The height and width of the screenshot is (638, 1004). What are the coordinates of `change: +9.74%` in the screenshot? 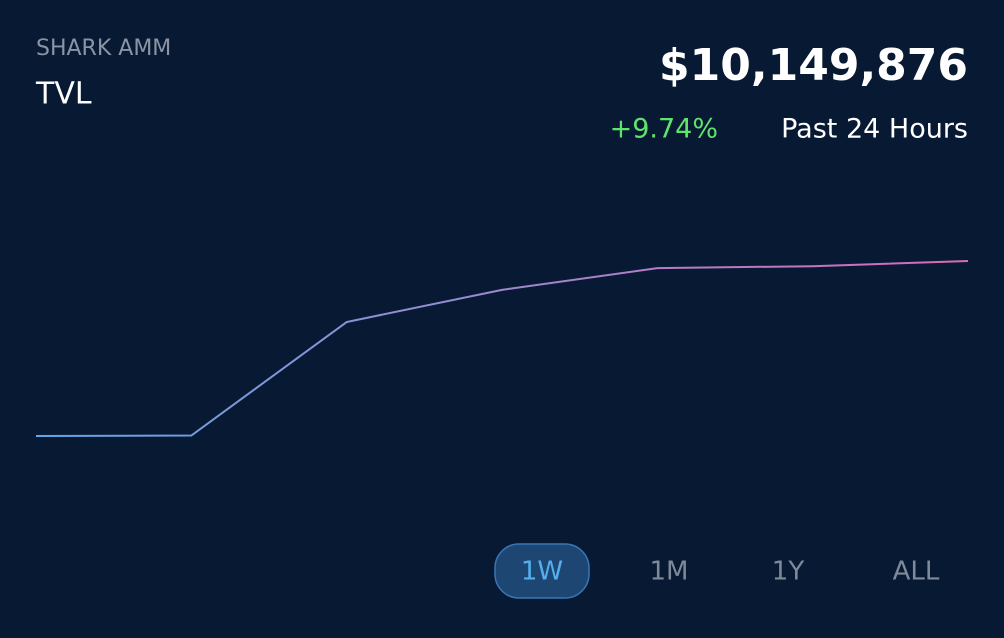 It's located at (664, 129).